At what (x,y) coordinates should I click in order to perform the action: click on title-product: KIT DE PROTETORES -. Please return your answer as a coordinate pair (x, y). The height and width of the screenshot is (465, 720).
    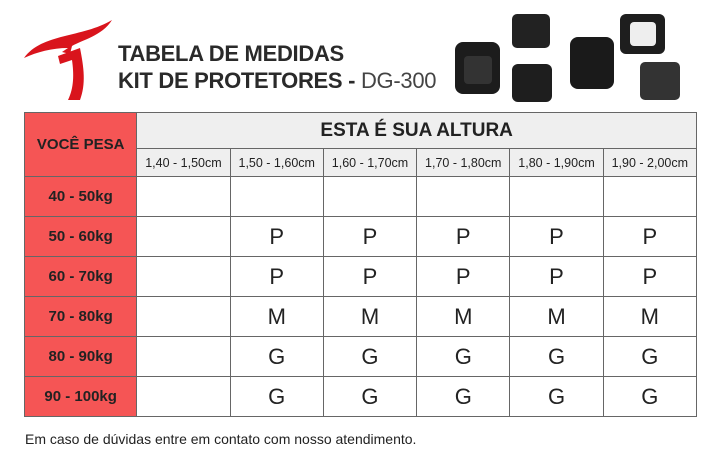
    Looking at the image, I should click on (239, 80).